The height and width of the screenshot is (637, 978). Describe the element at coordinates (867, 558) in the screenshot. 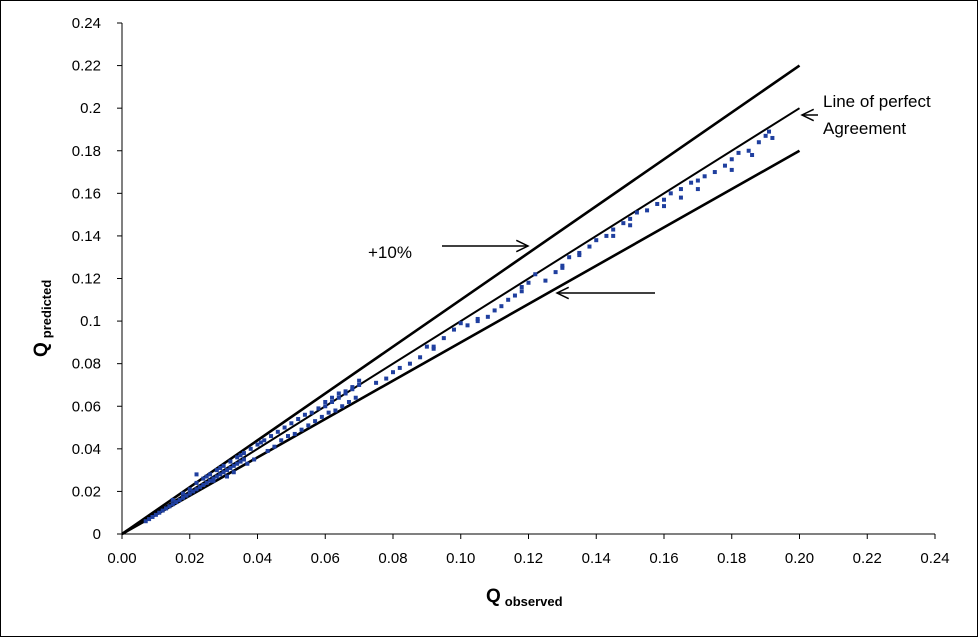

I see `x-tick-label: 0.22` at that location.